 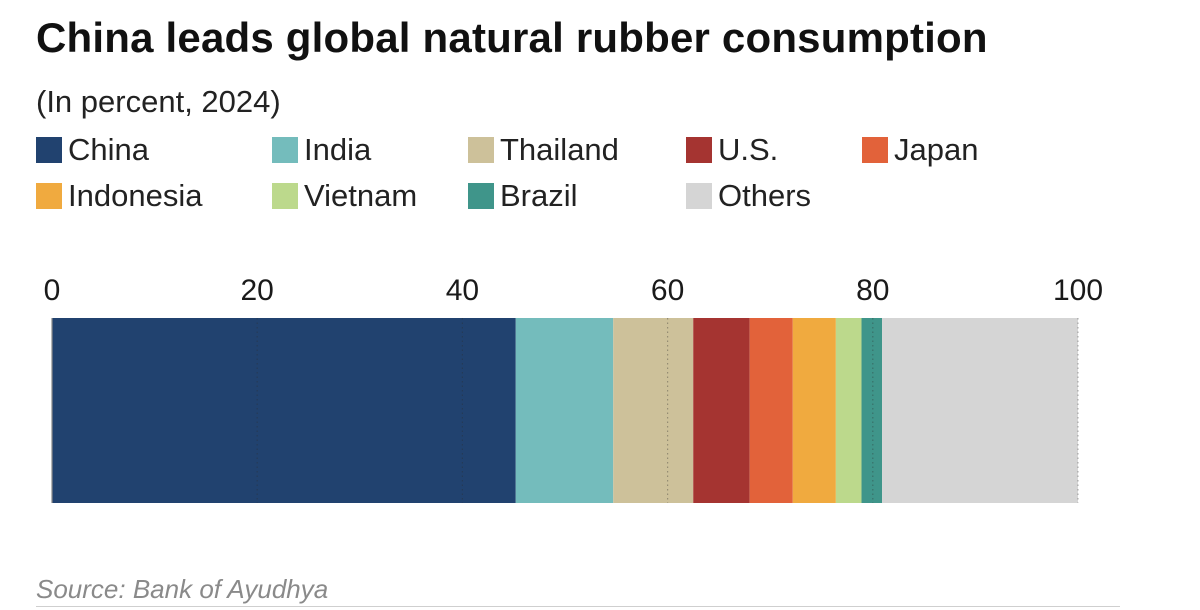 I want to click on legend-item-china: China, so click(x=92, y=150).